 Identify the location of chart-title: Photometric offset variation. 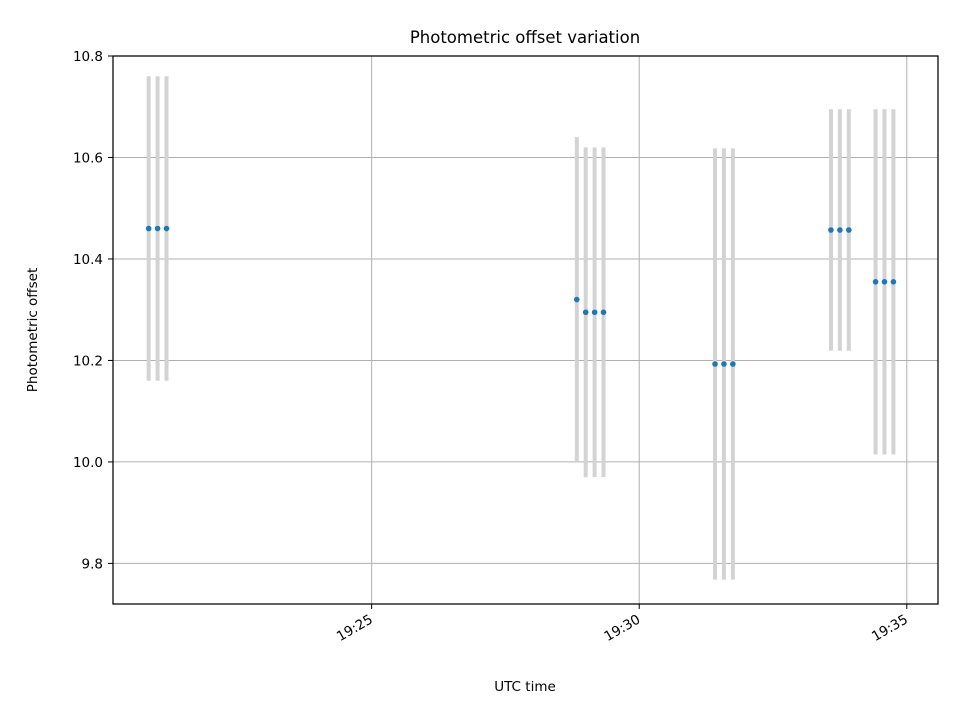
(525, 37).